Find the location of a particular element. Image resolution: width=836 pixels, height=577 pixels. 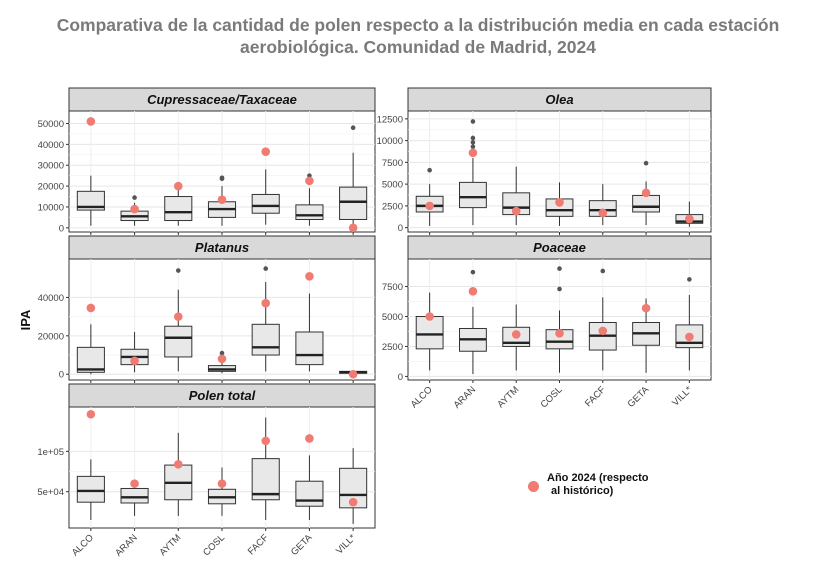

chart-title-line-2: aerobiológica. Comunidad de Madrid, 2024 is located at coordinates (418, 47).